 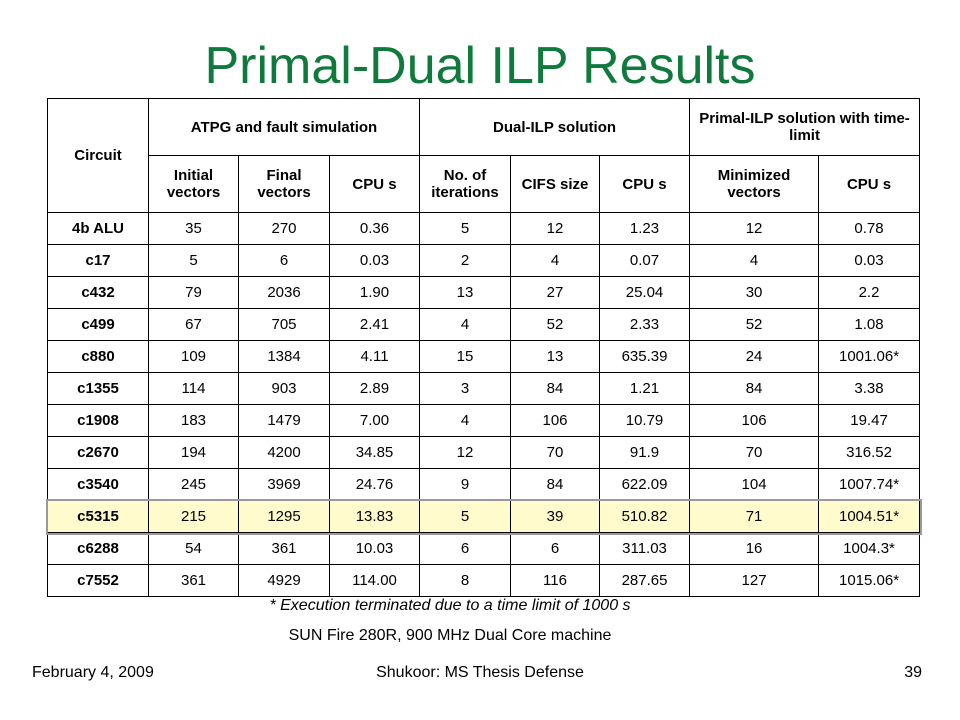 I want to click on footer-page-number: 39, so click(x=913, y=672).